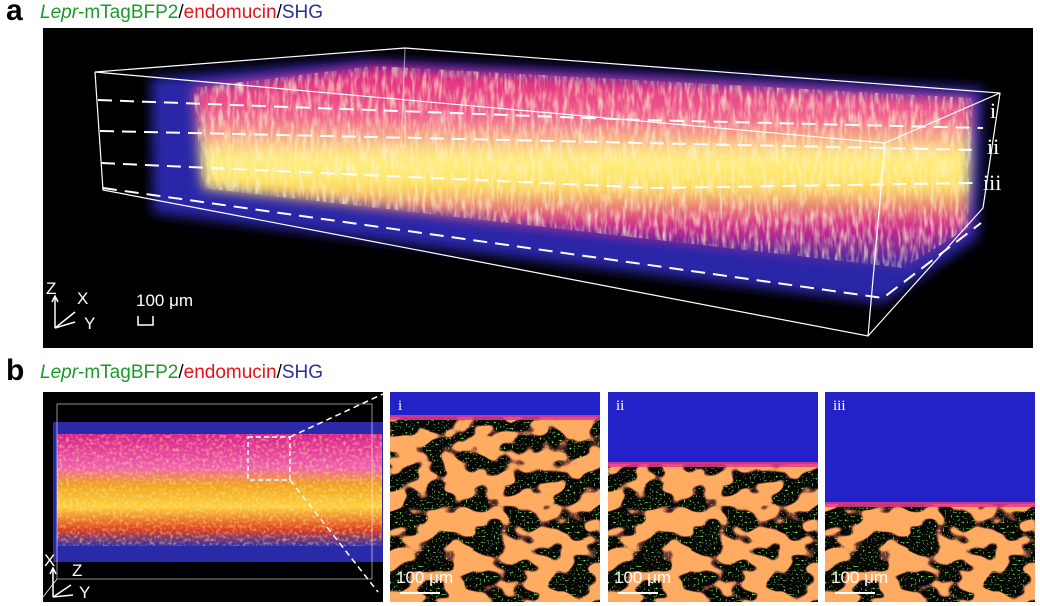  I want to click on slice-label: i, so click(993, 110).